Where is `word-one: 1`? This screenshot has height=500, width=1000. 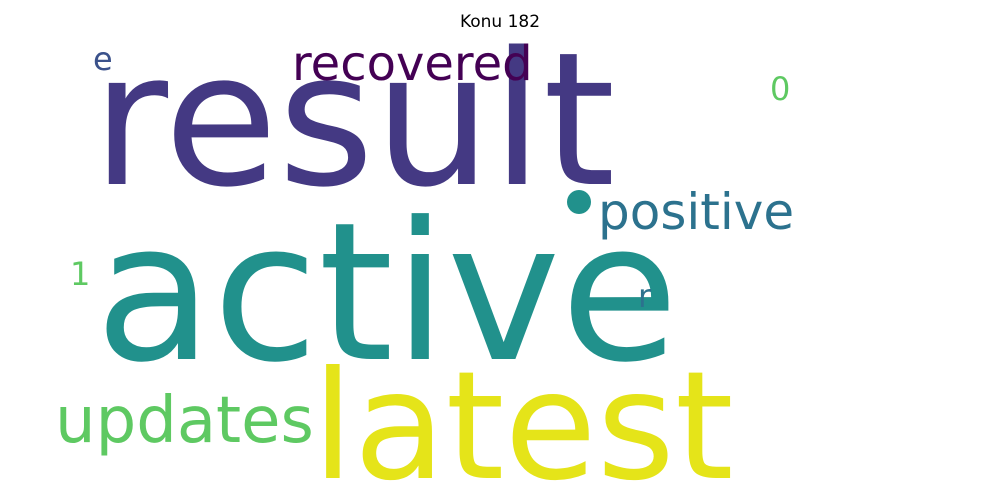
word-one: 1 is located at coordinates (80, 274).